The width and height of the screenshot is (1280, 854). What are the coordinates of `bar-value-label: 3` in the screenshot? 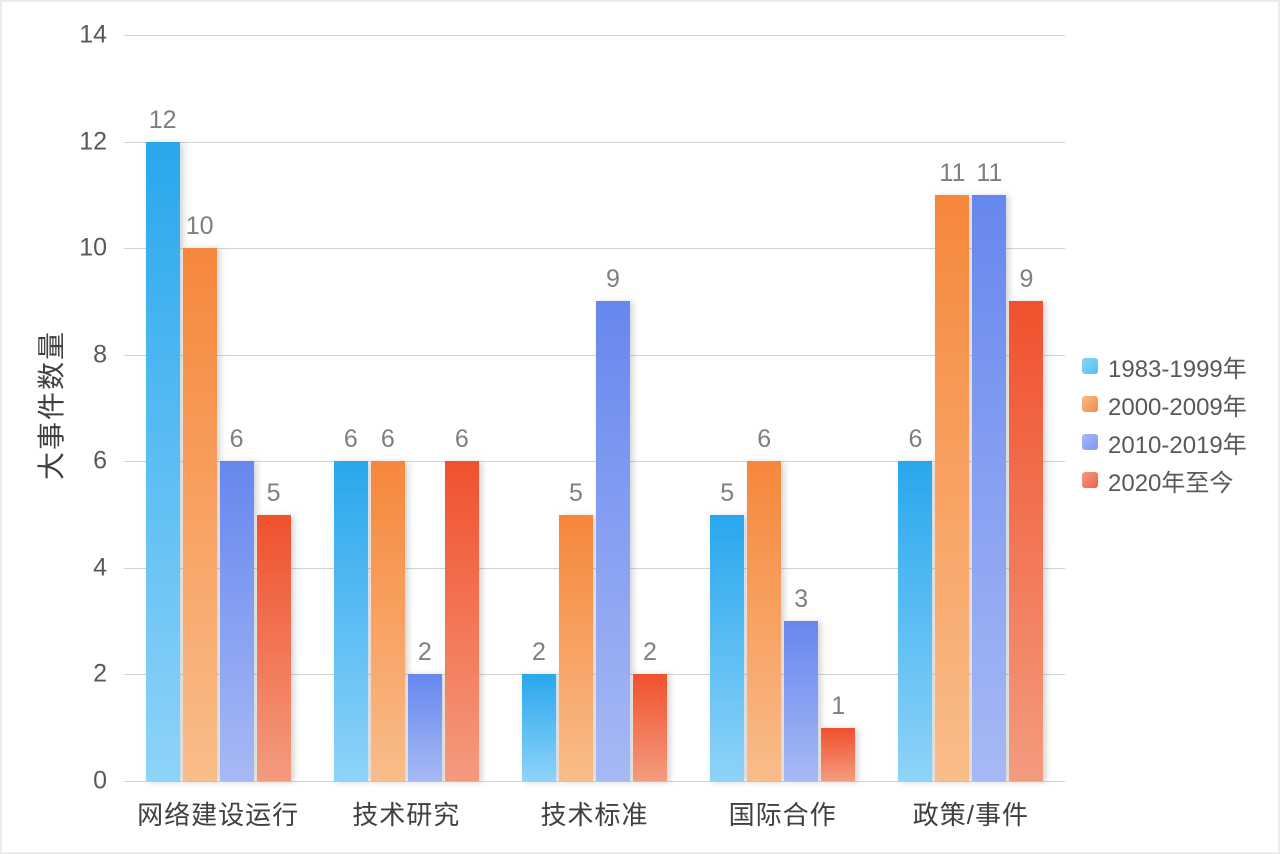 It's located at (801, 599).